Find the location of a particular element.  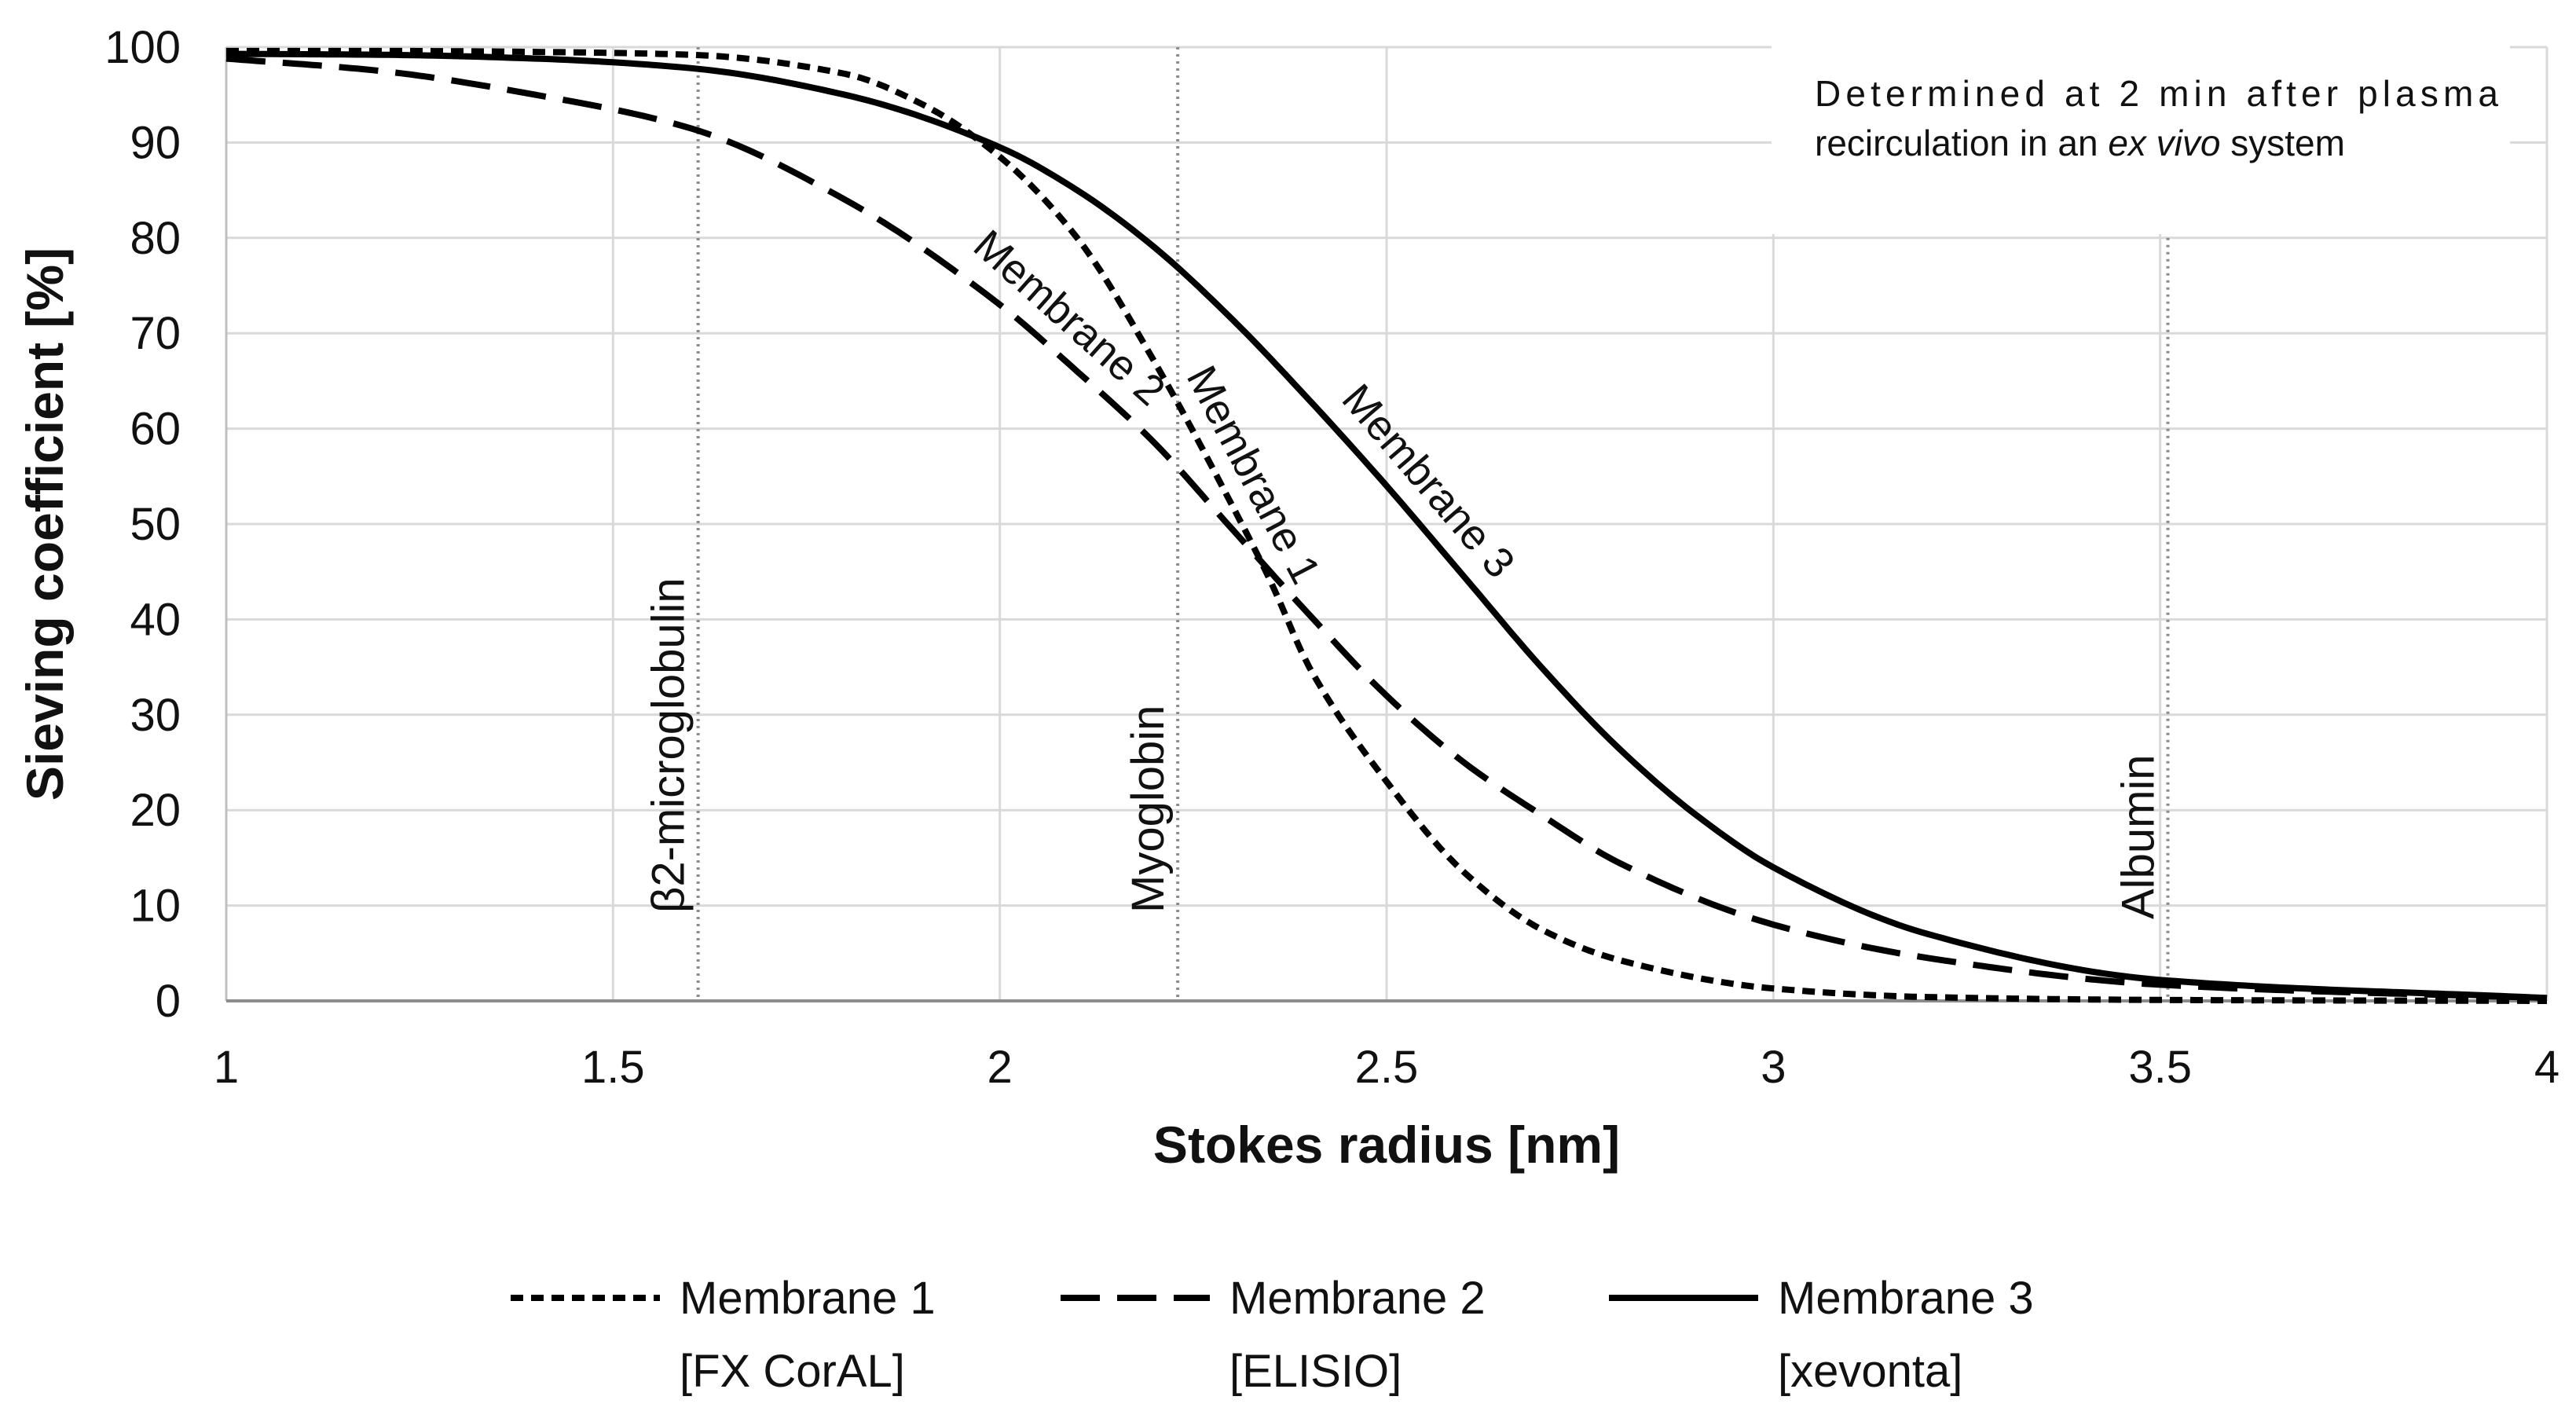

legend-device-name: [FX CorAL] is located at coordinates (792, 1371).